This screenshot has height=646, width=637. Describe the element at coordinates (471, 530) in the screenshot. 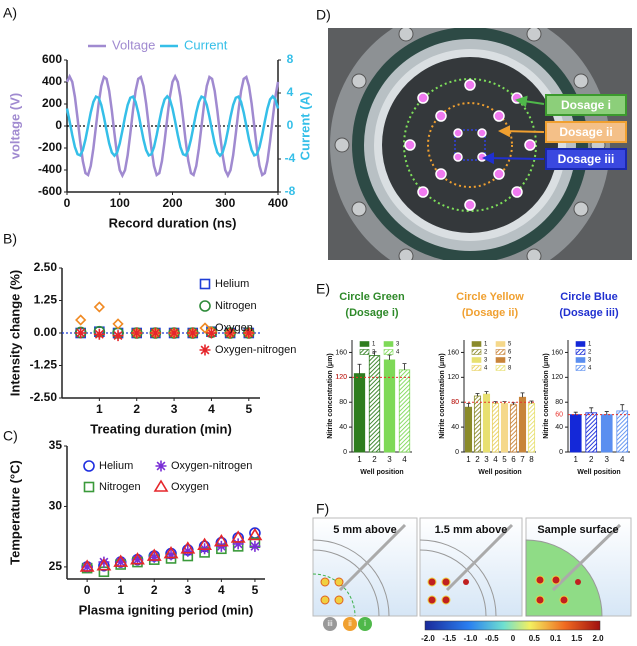

I see `sim-title: 1.5 mm above` at that location.